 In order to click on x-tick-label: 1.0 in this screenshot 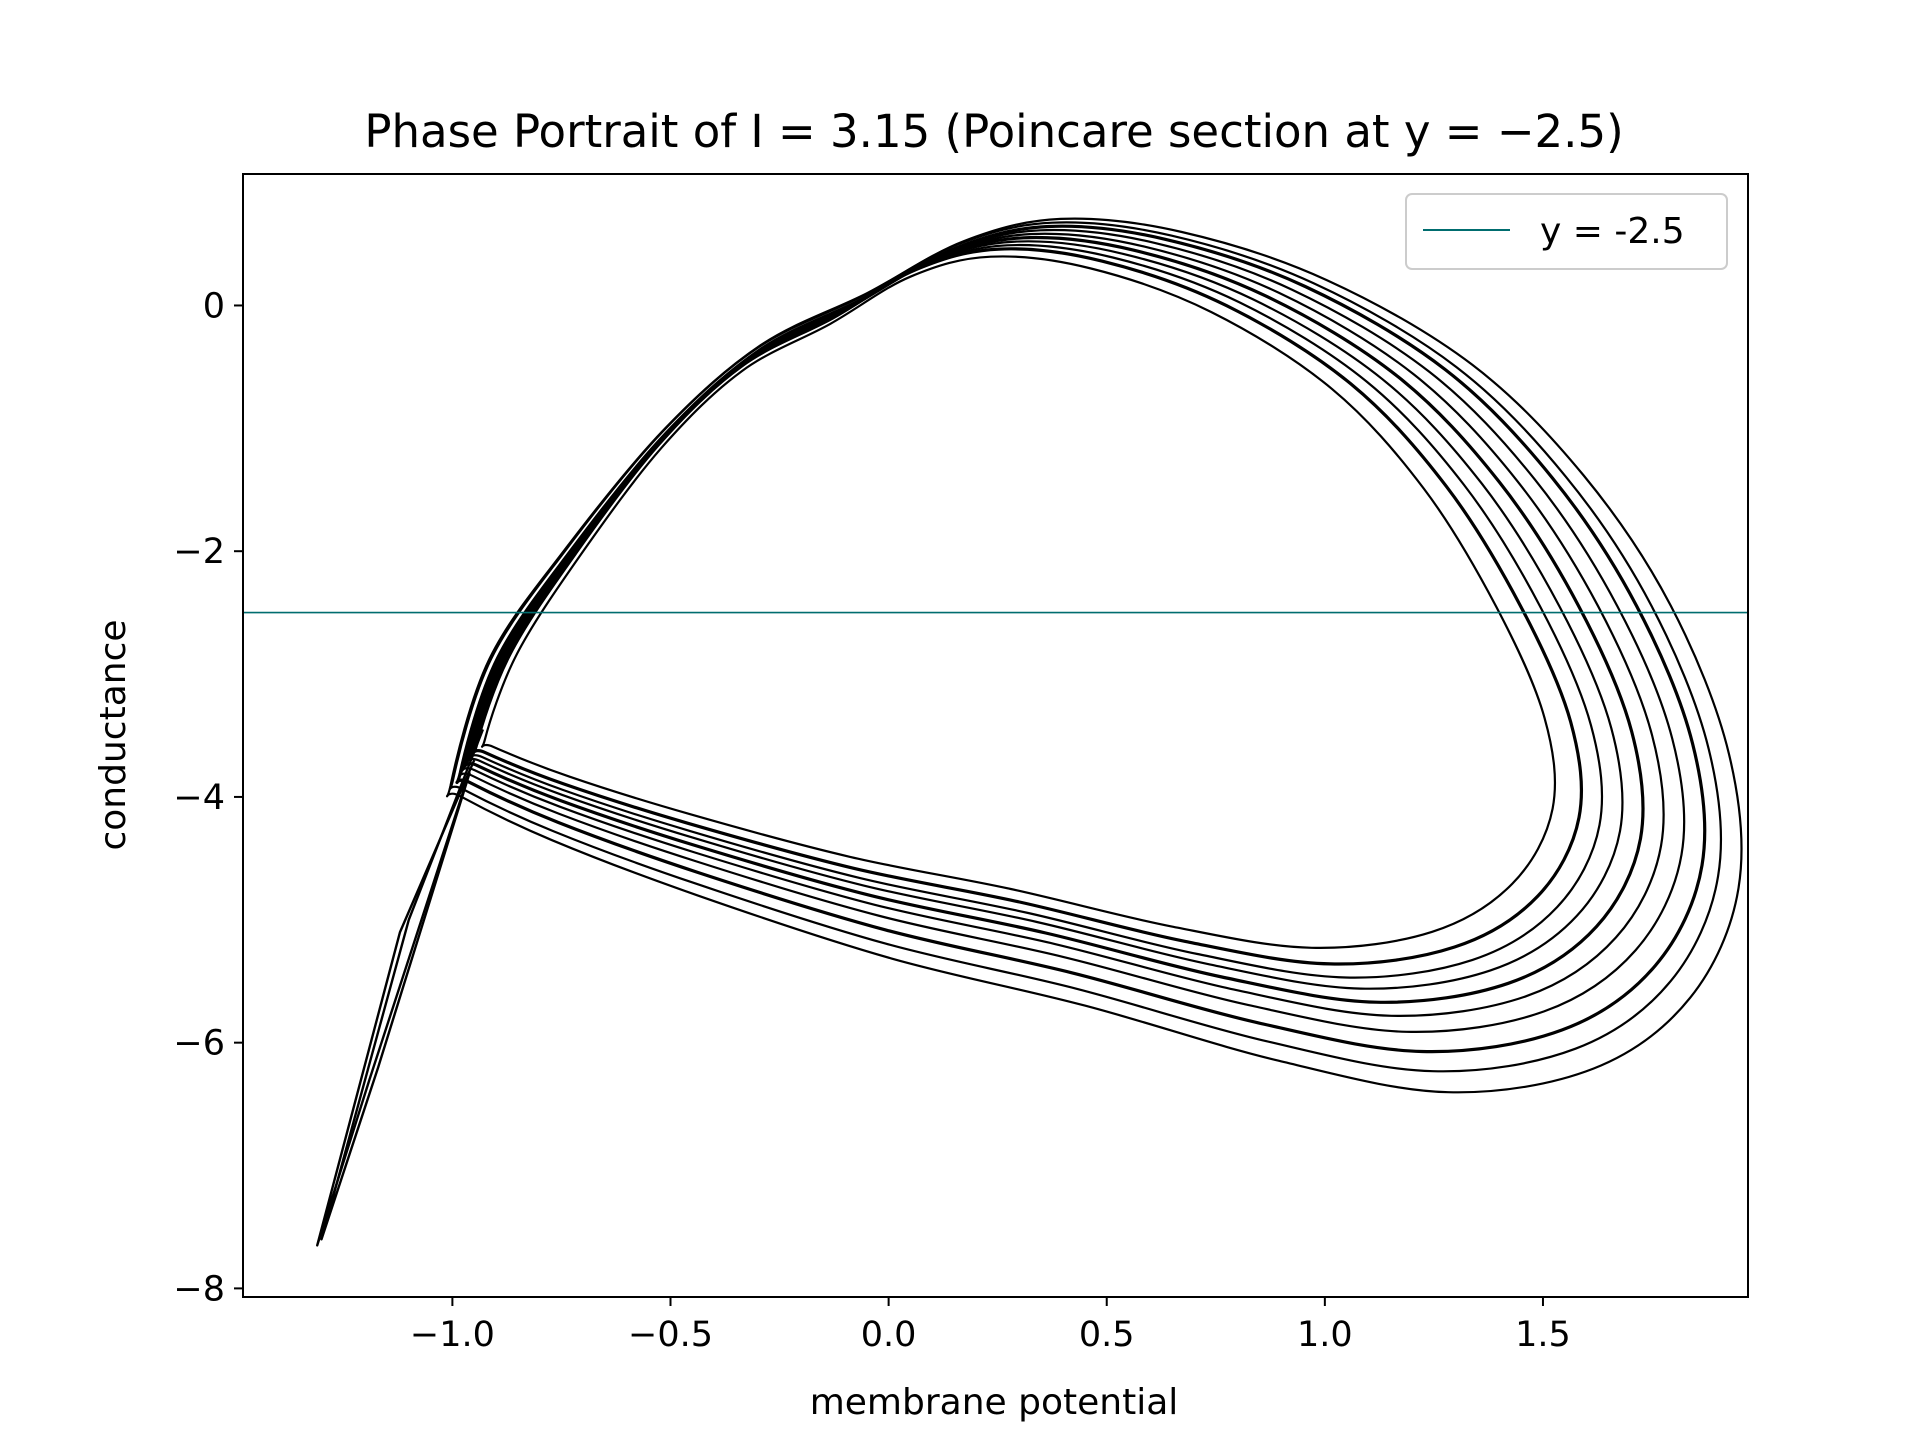, I will do `click(1325, 1335)`.